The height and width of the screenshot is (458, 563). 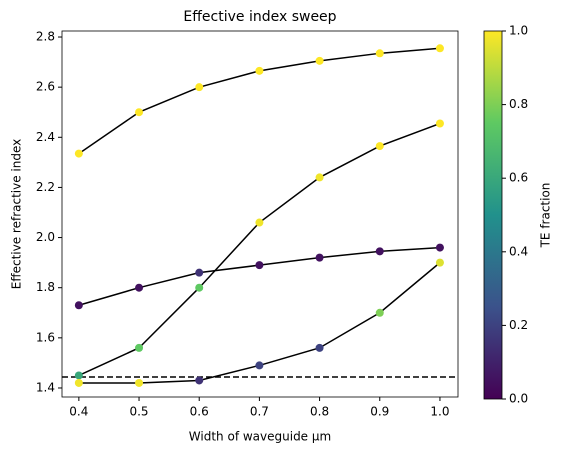 What do you see at coordinates (319, 412) in the screenshot?
I see `x-tick-label: 0.8` at bounding box center [319, 412].